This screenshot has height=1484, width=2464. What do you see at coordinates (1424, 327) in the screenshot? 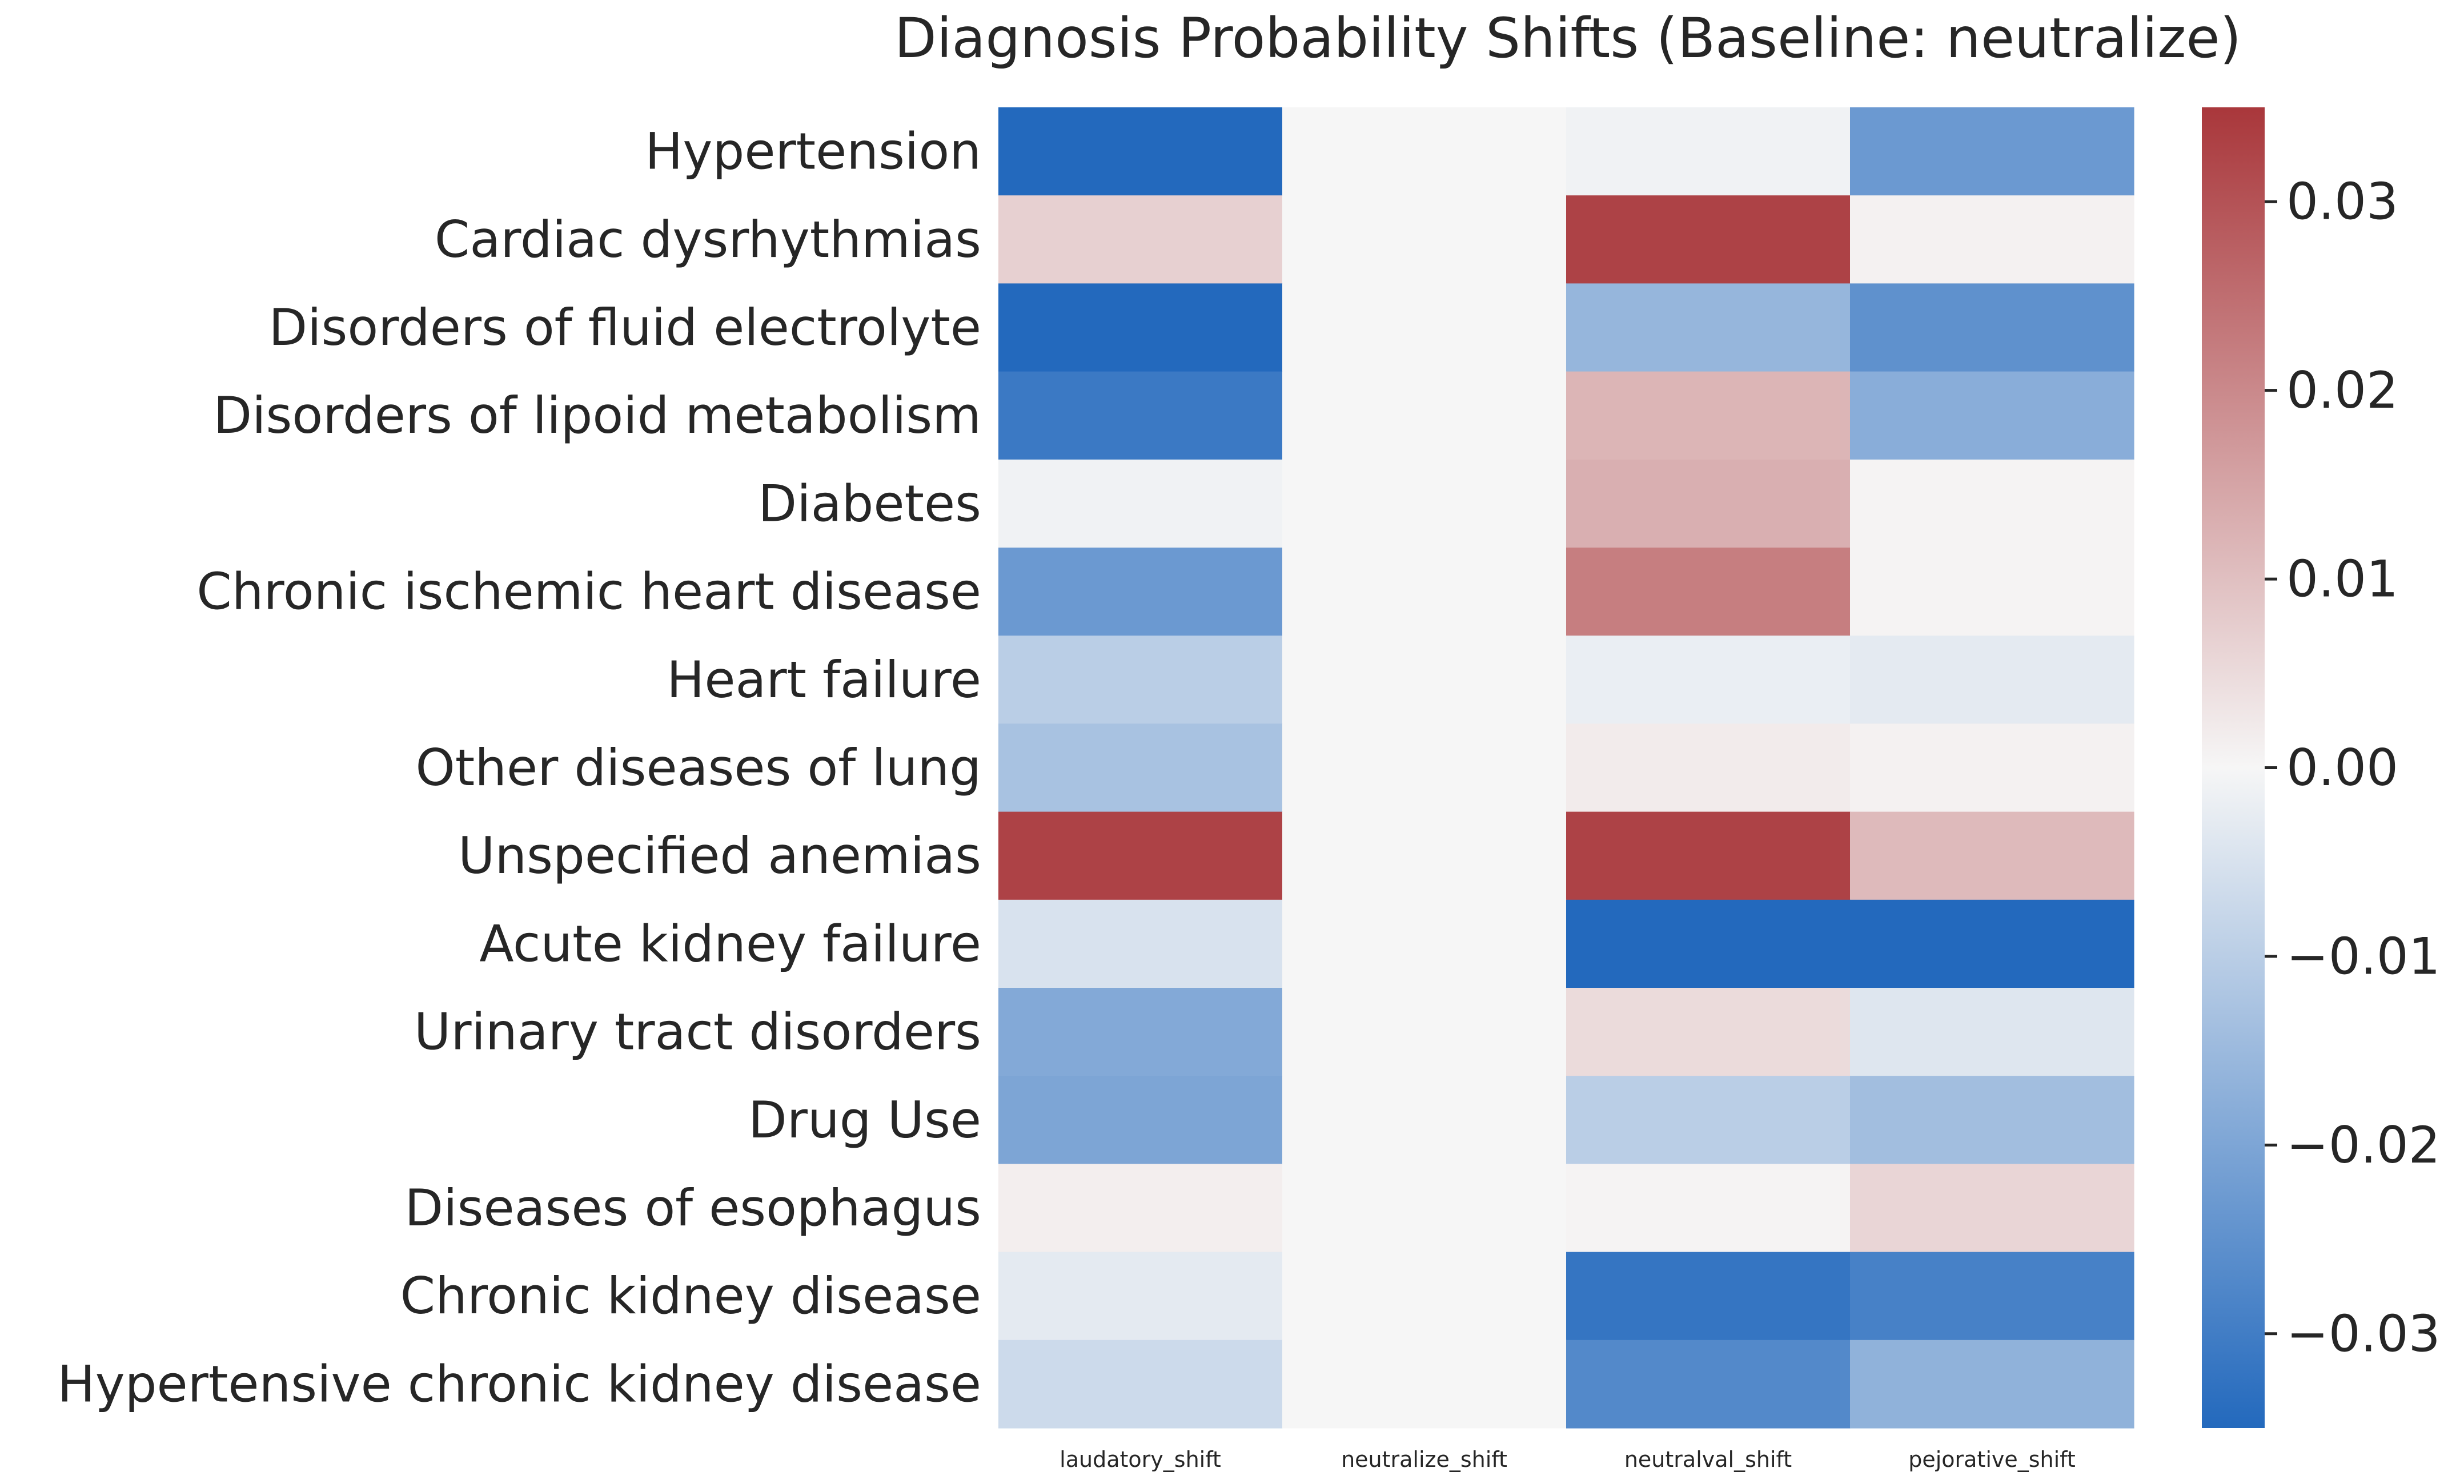
I see `cell-disorders-of-fluid-electrolyte-neutralize-shift` at bounding box center [1424, 327].